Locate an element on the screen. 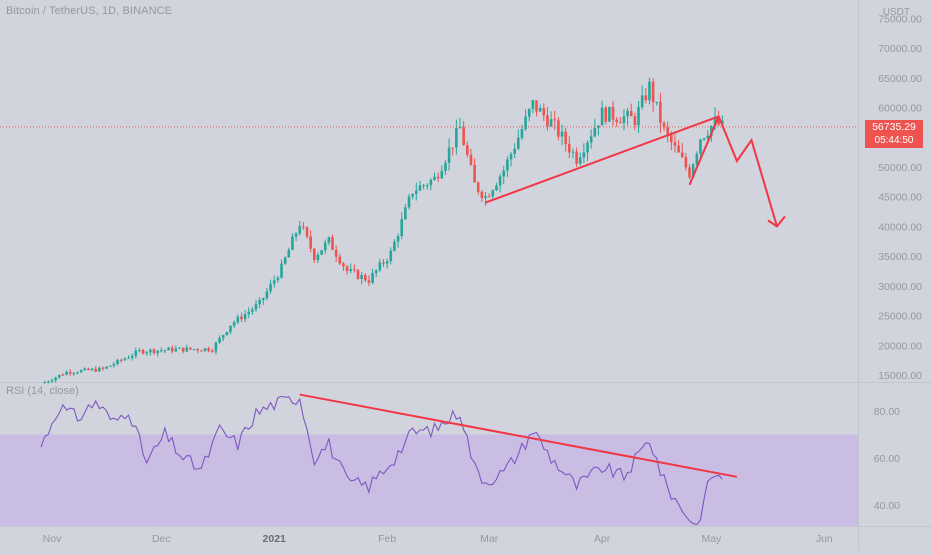  rebound-line is located at coordinates (704, 151).